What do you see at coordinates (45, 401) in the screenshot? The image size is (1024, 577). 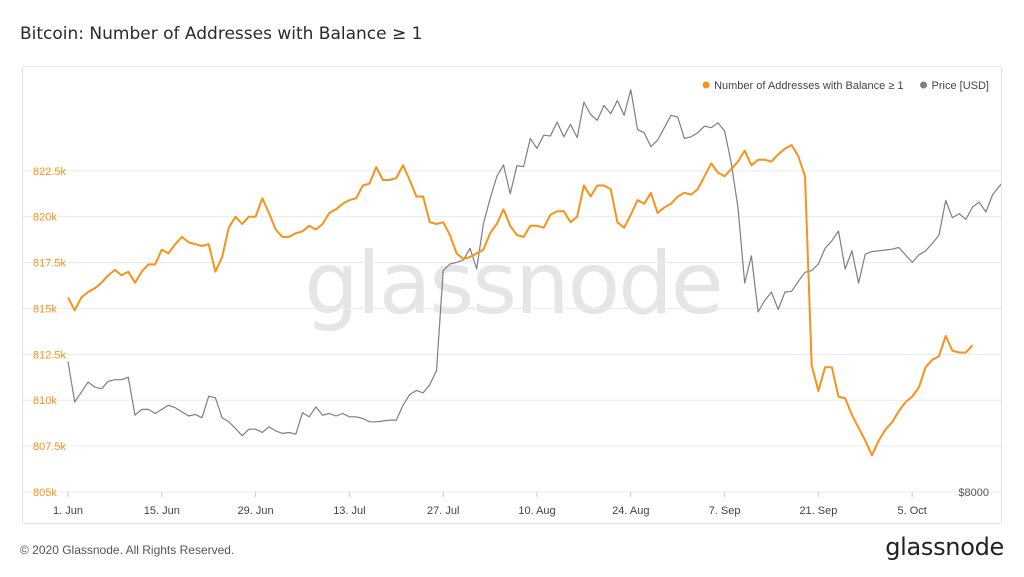 I see `y-tick-label: 810k` at bounding box center [45, 401].